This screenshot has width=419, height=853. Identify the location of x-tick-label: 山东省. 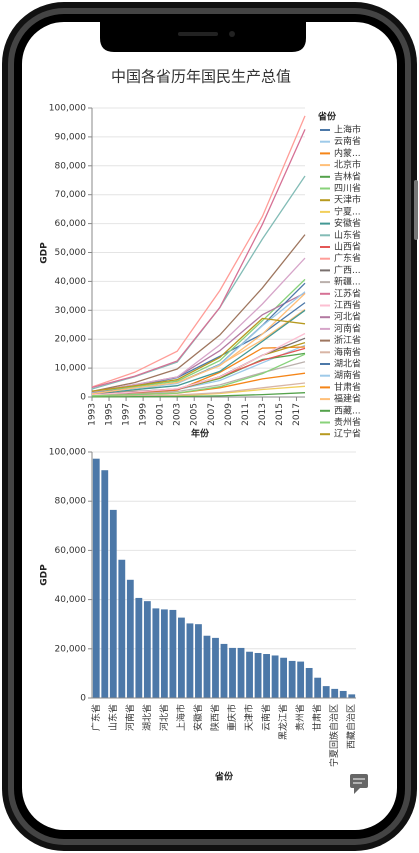
(113, 717).